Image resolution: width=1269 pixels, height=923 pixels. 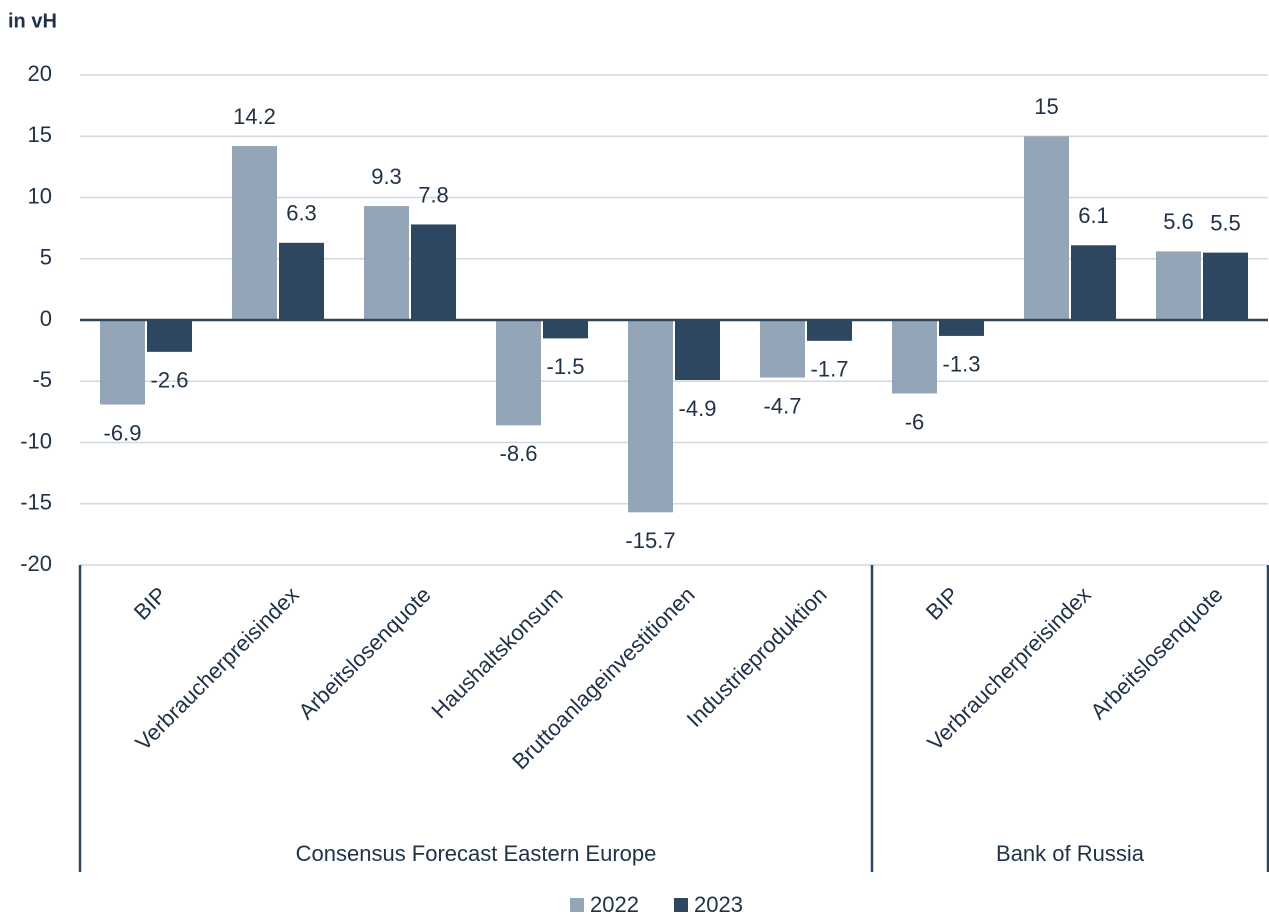 What do you see at coordinates (46, 318) in the screenshot?
I see `y-tick-label: 0` at bounding box center [46, 318].